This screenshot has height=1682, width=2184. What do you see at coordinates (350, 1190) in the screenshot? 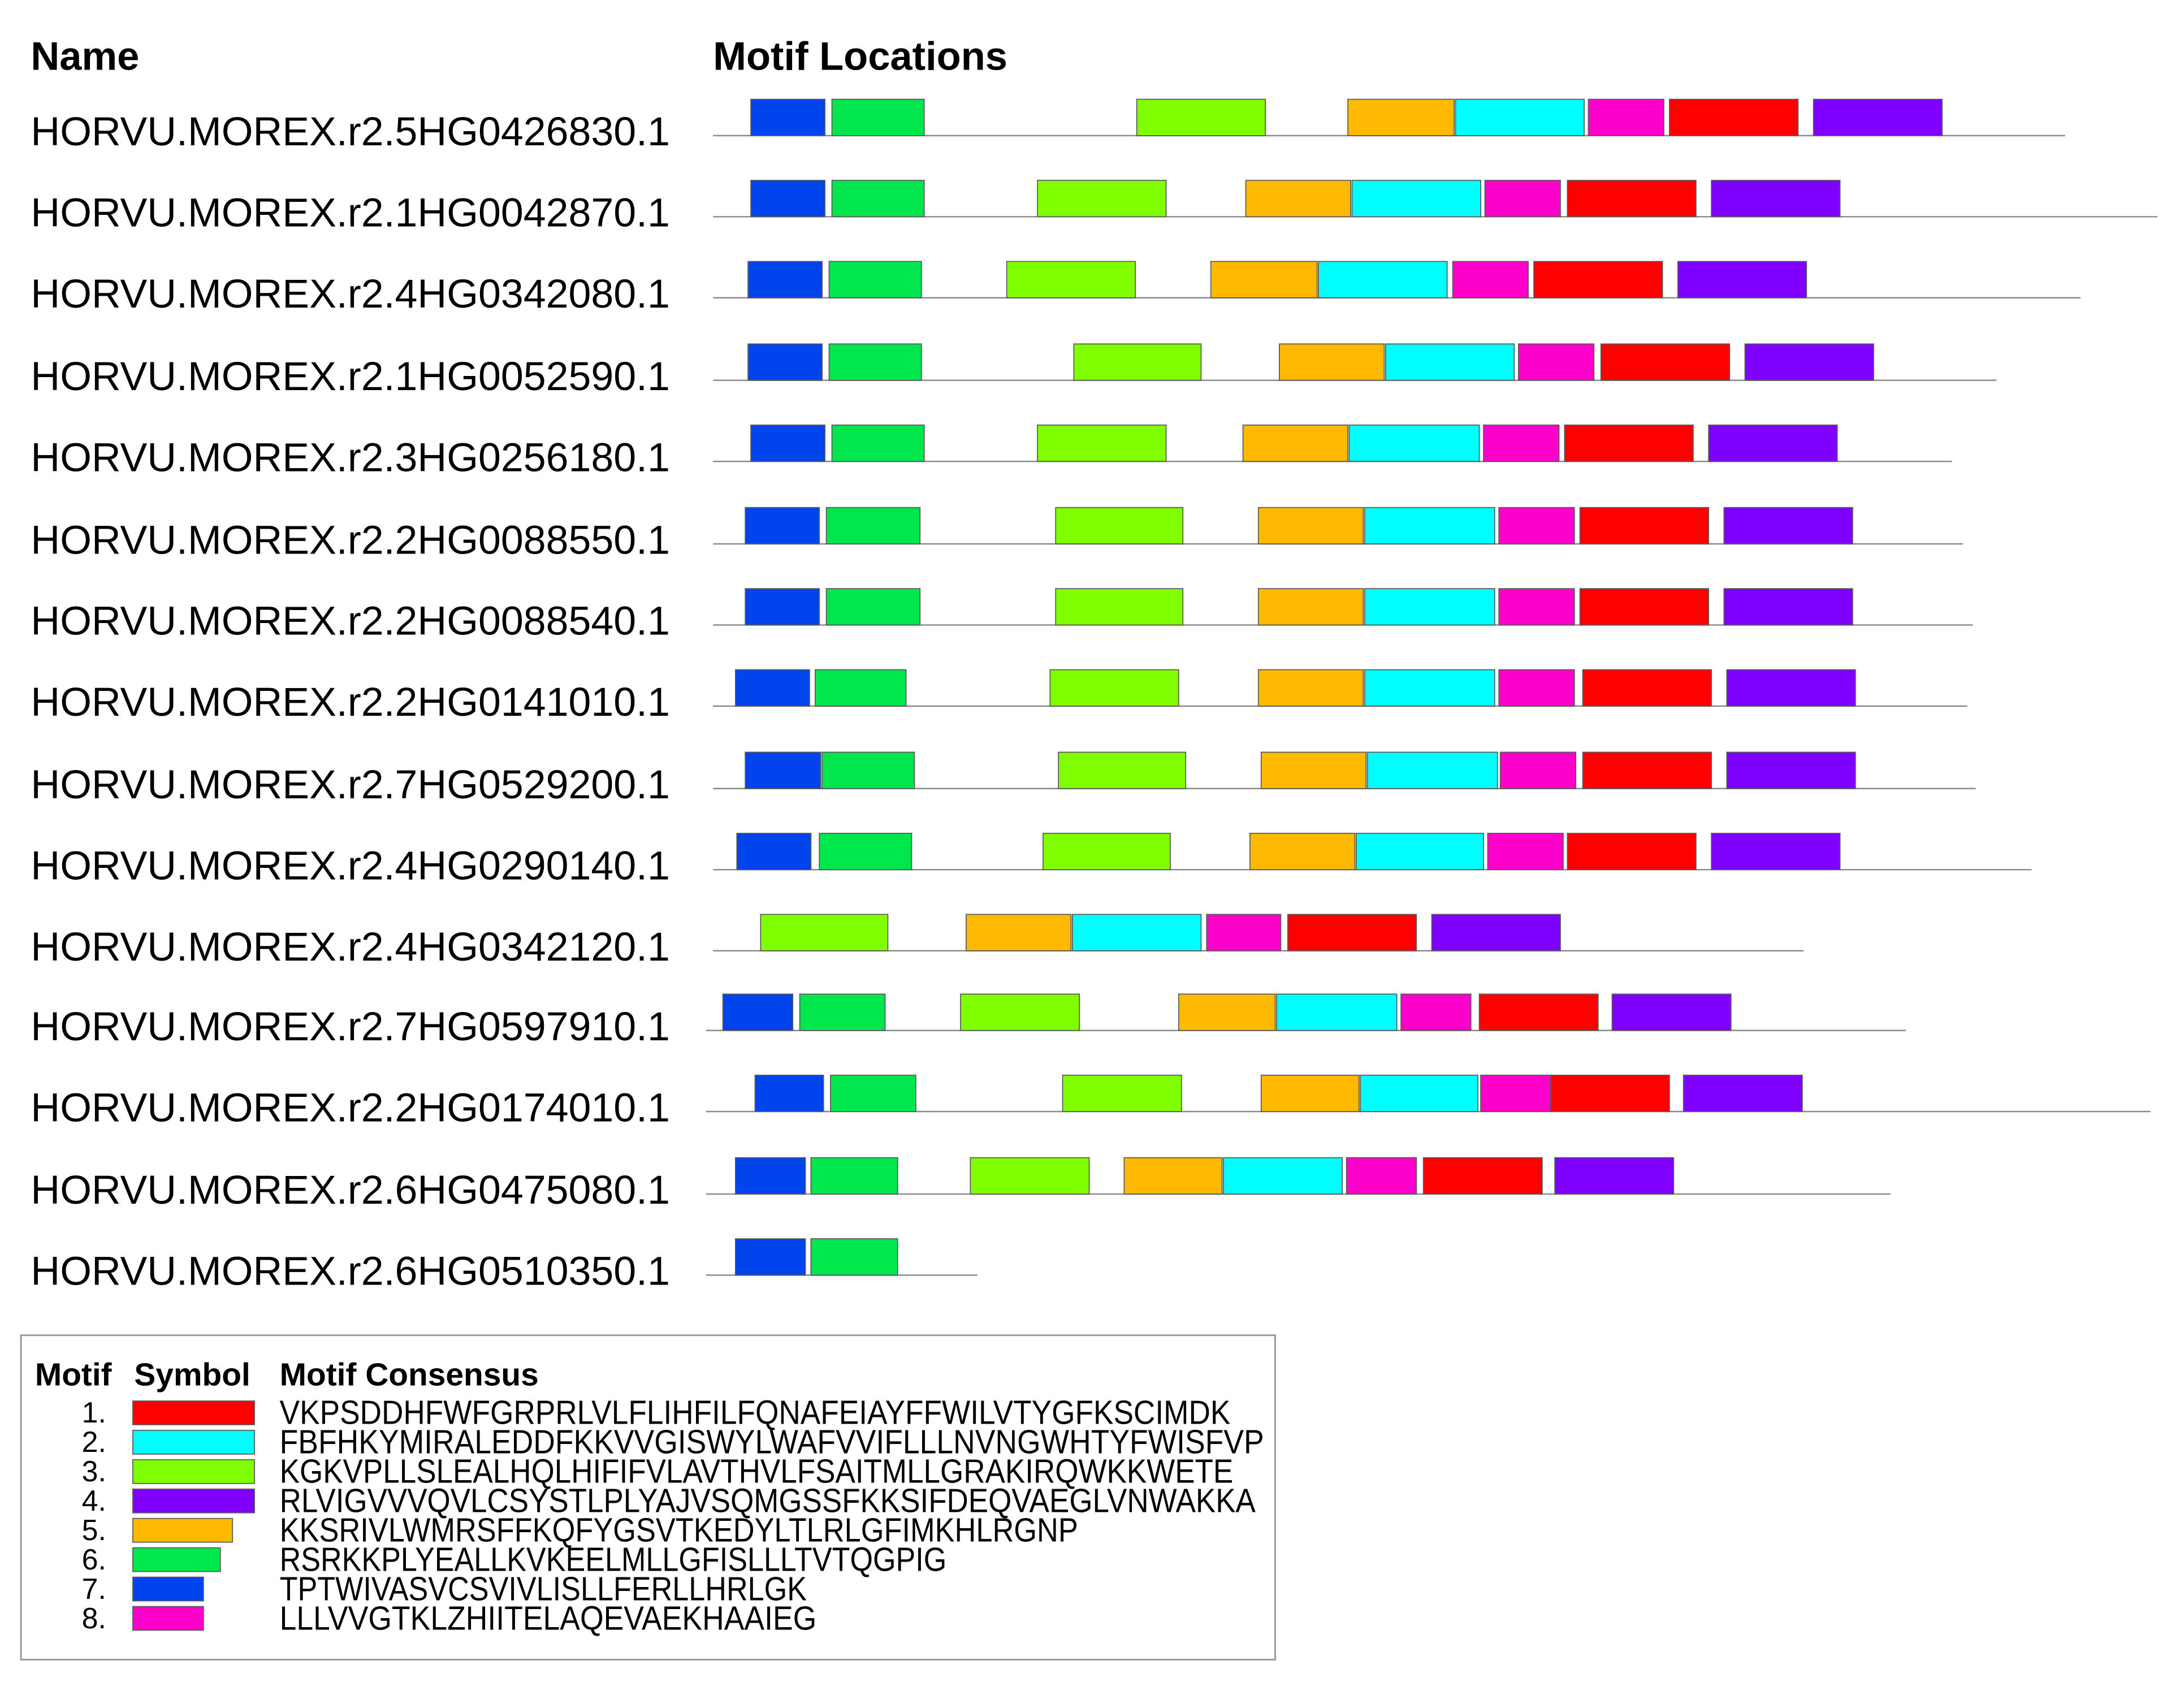
I see `sequence-name: HORVU.MOREX.r2.6HG0475080.1` at bounding box center [350, 1190].